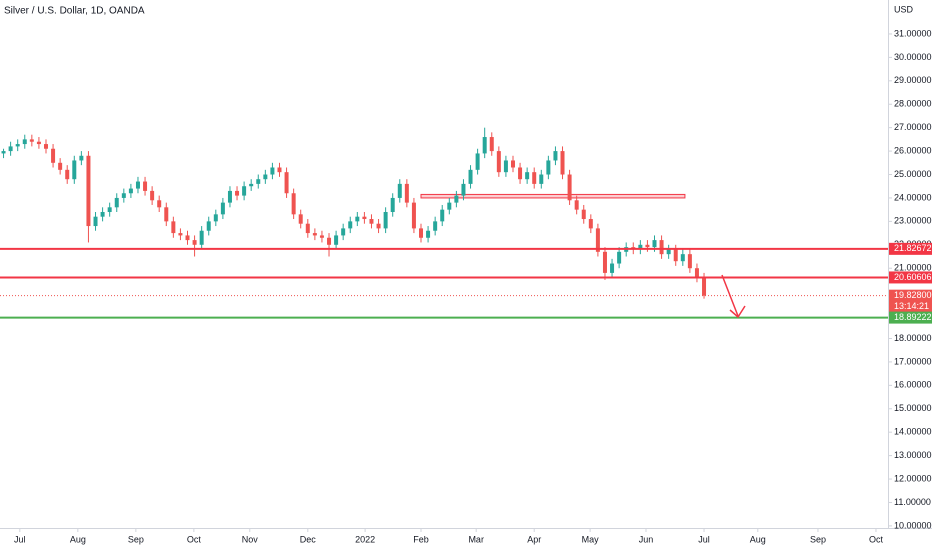 The width and height of the screenshot is (932, 550). What do you see at coordinates (74, 11) in the screenshot?
I see `chart-title: Silver / U.S. Dollar, 1D, OANDA` at bounding box center [74, 11].